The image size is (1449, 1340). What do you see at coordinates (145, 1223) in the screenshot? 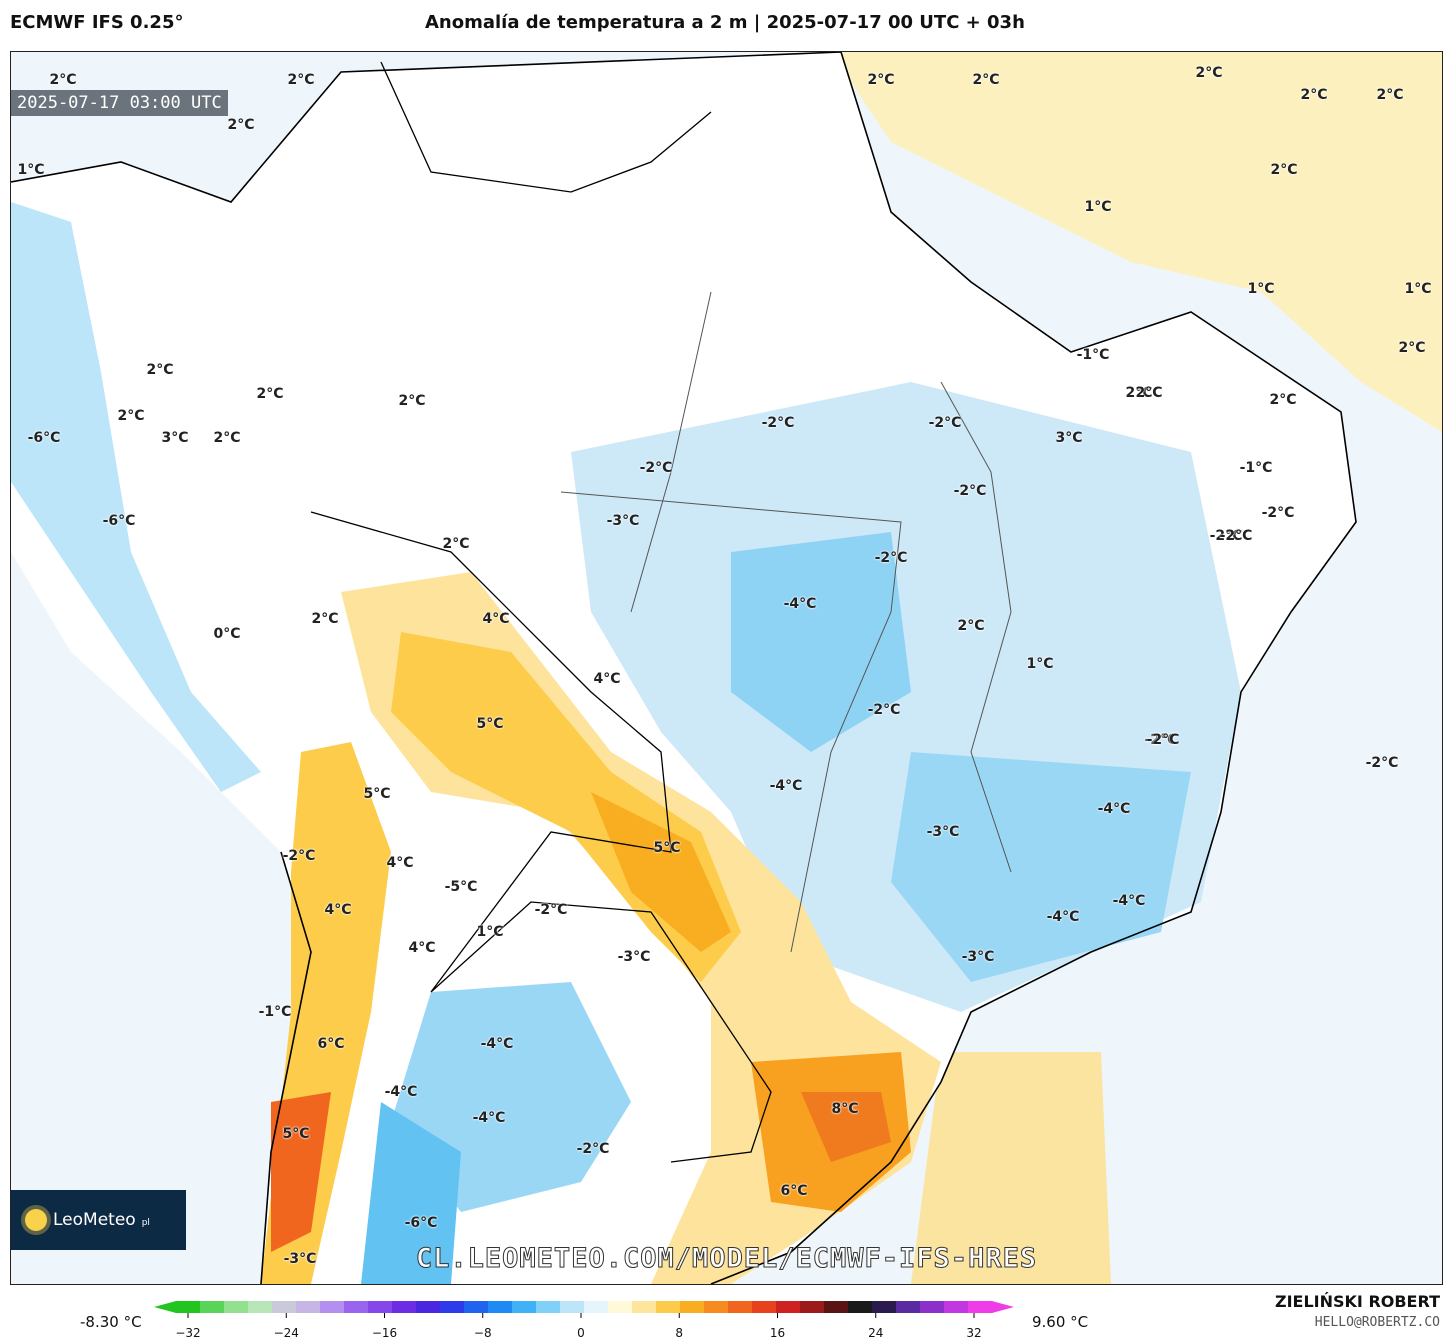
I see `logo-suffix: pl` at bounding box center [145, 1223].